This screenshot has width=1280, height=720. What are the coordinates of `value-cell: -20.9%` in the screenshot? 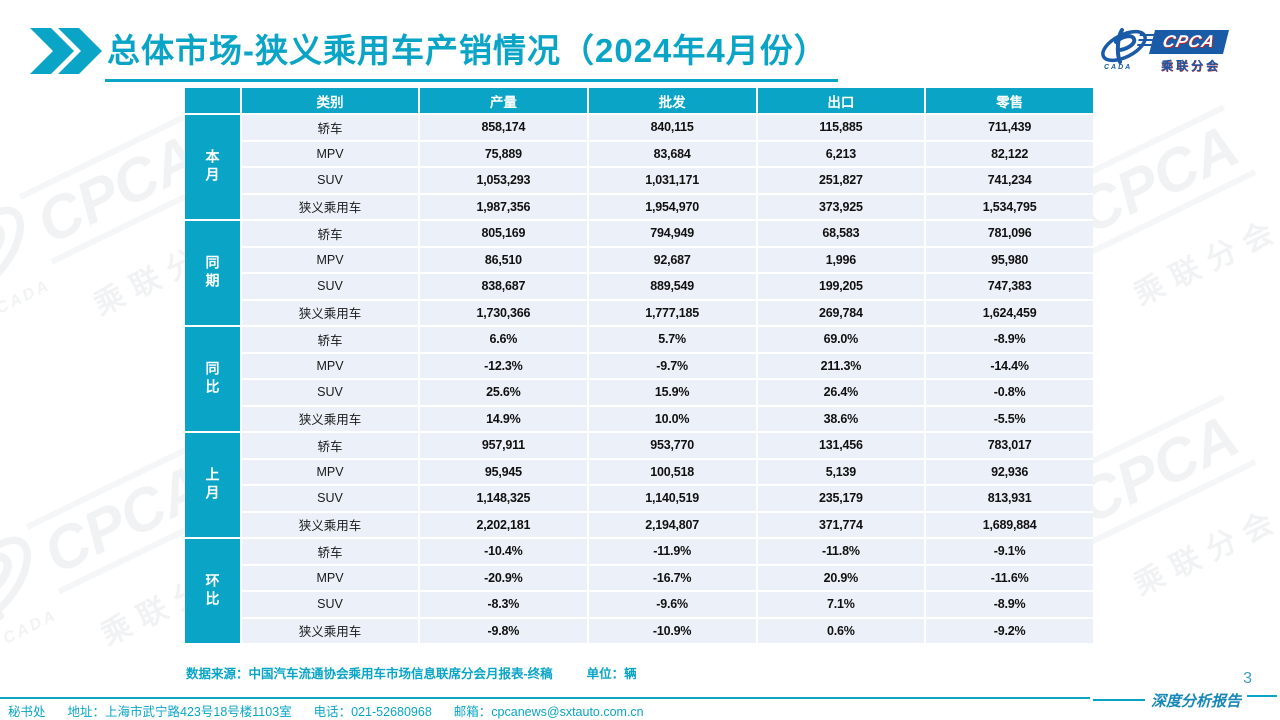 It's located at (503, 577).